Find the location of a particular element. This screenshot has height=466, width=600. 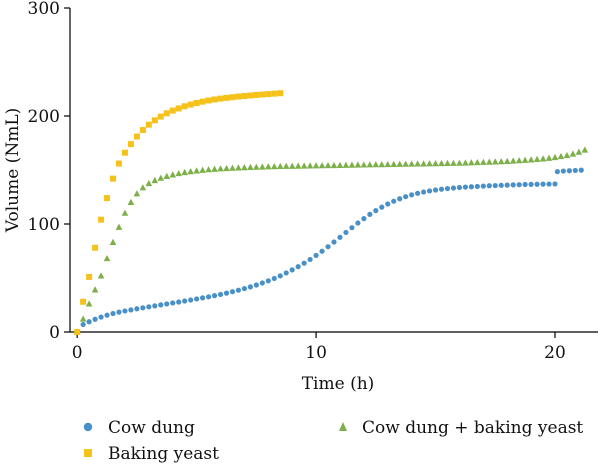

legend-item-cow-dung-baking-yeast: Cow dung + baking yeast is located at coordinates (461, 428).